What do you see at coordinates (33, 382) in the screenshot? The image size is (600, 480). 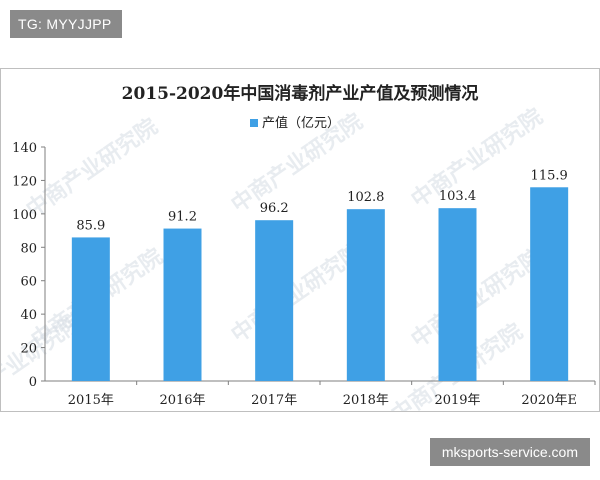 I see `y-tick-label: 0` at bounding box center [33, 382].